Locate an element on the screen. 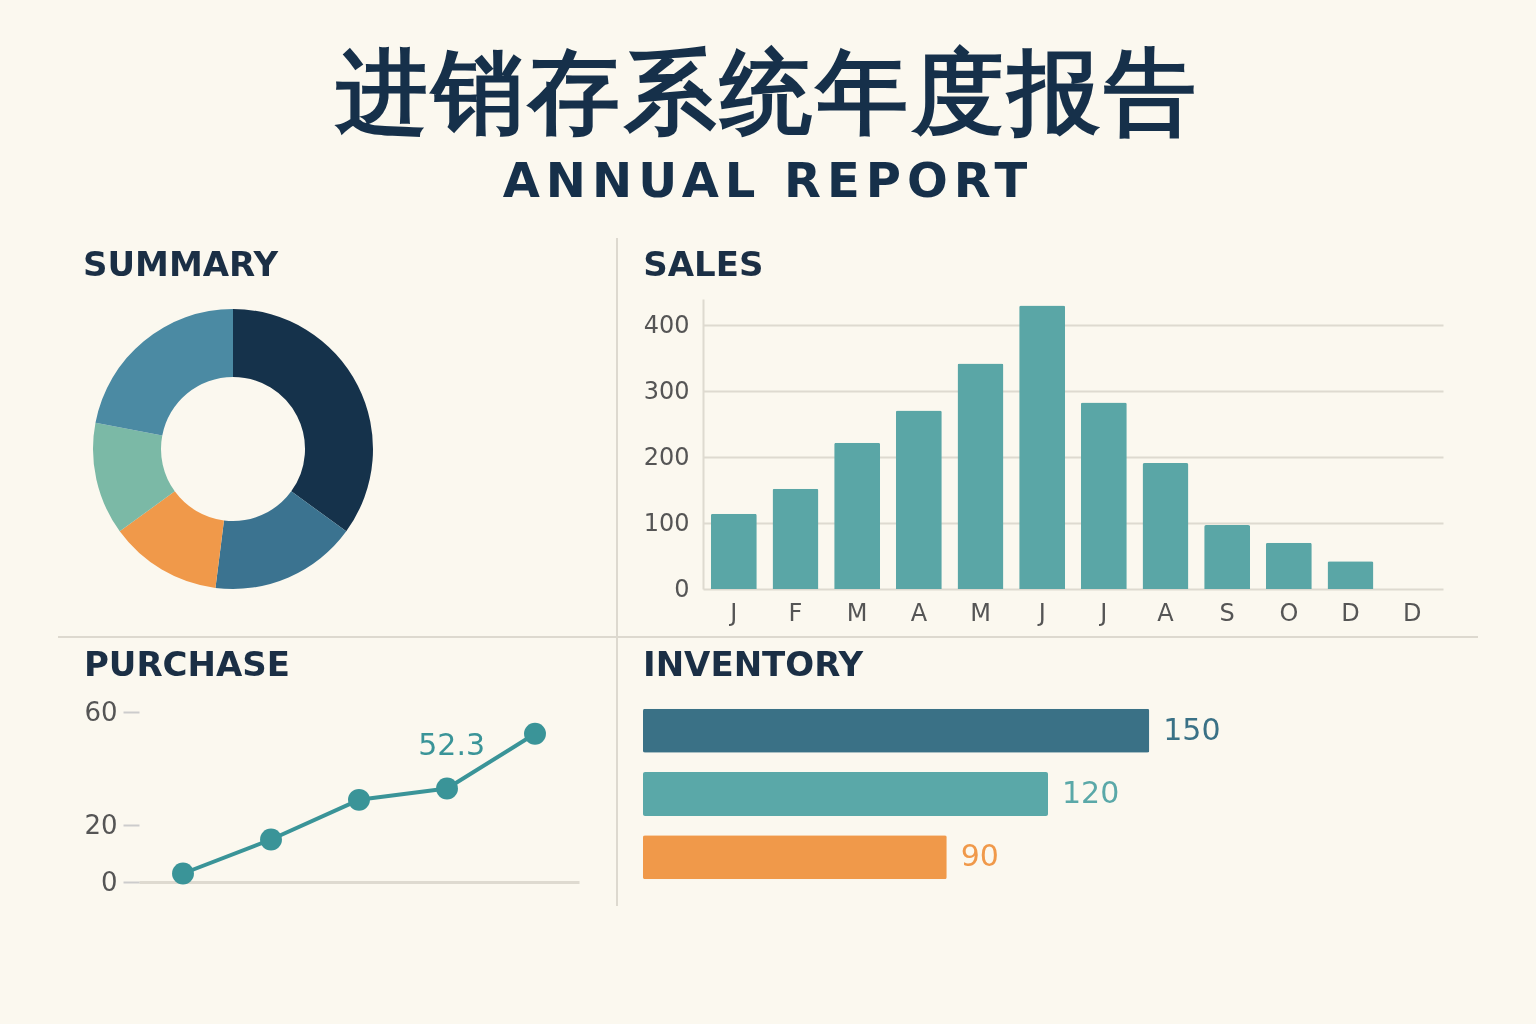  chart-title: SUMMARY is located at coordinates (181, 263).